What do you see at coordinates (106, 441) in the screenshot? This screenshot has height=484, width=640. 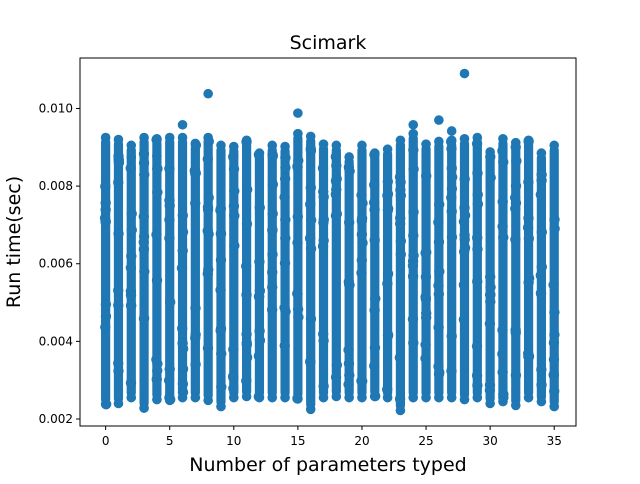 I see `x-tick-label: 0` at bounding box center [106, 441].